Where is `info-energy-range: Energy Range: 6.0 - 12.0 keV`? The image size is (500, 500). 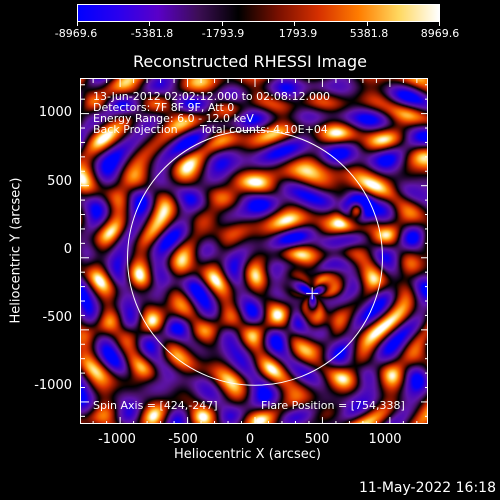 info-energy-range: Energy Range: 6.0 - 12.0 keV is located at coordinates (173, 118).